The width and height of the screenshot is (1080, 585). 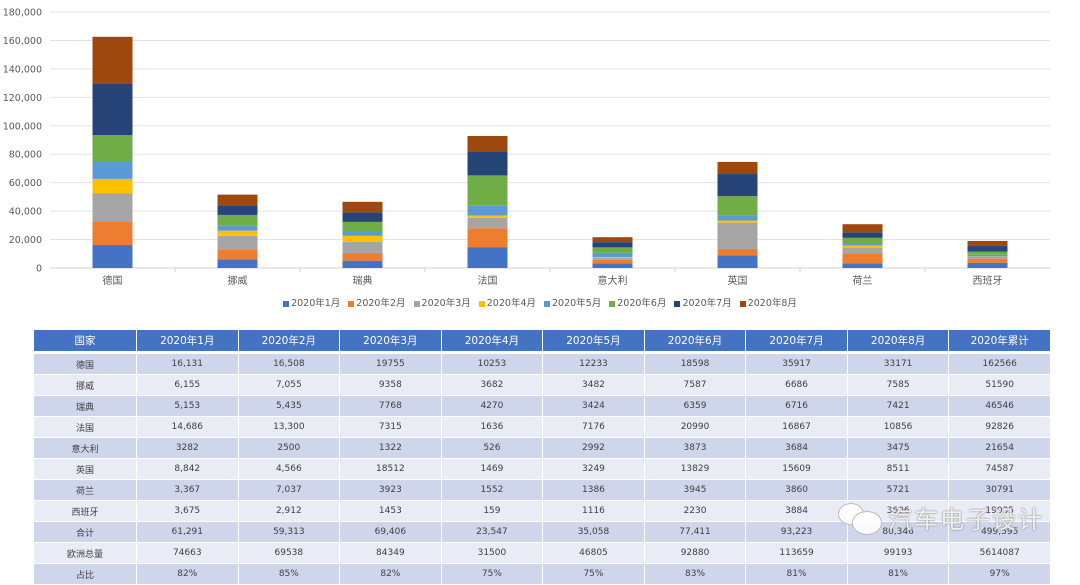 I want to click on table-cell: 9358, so click(x=391, y=385).